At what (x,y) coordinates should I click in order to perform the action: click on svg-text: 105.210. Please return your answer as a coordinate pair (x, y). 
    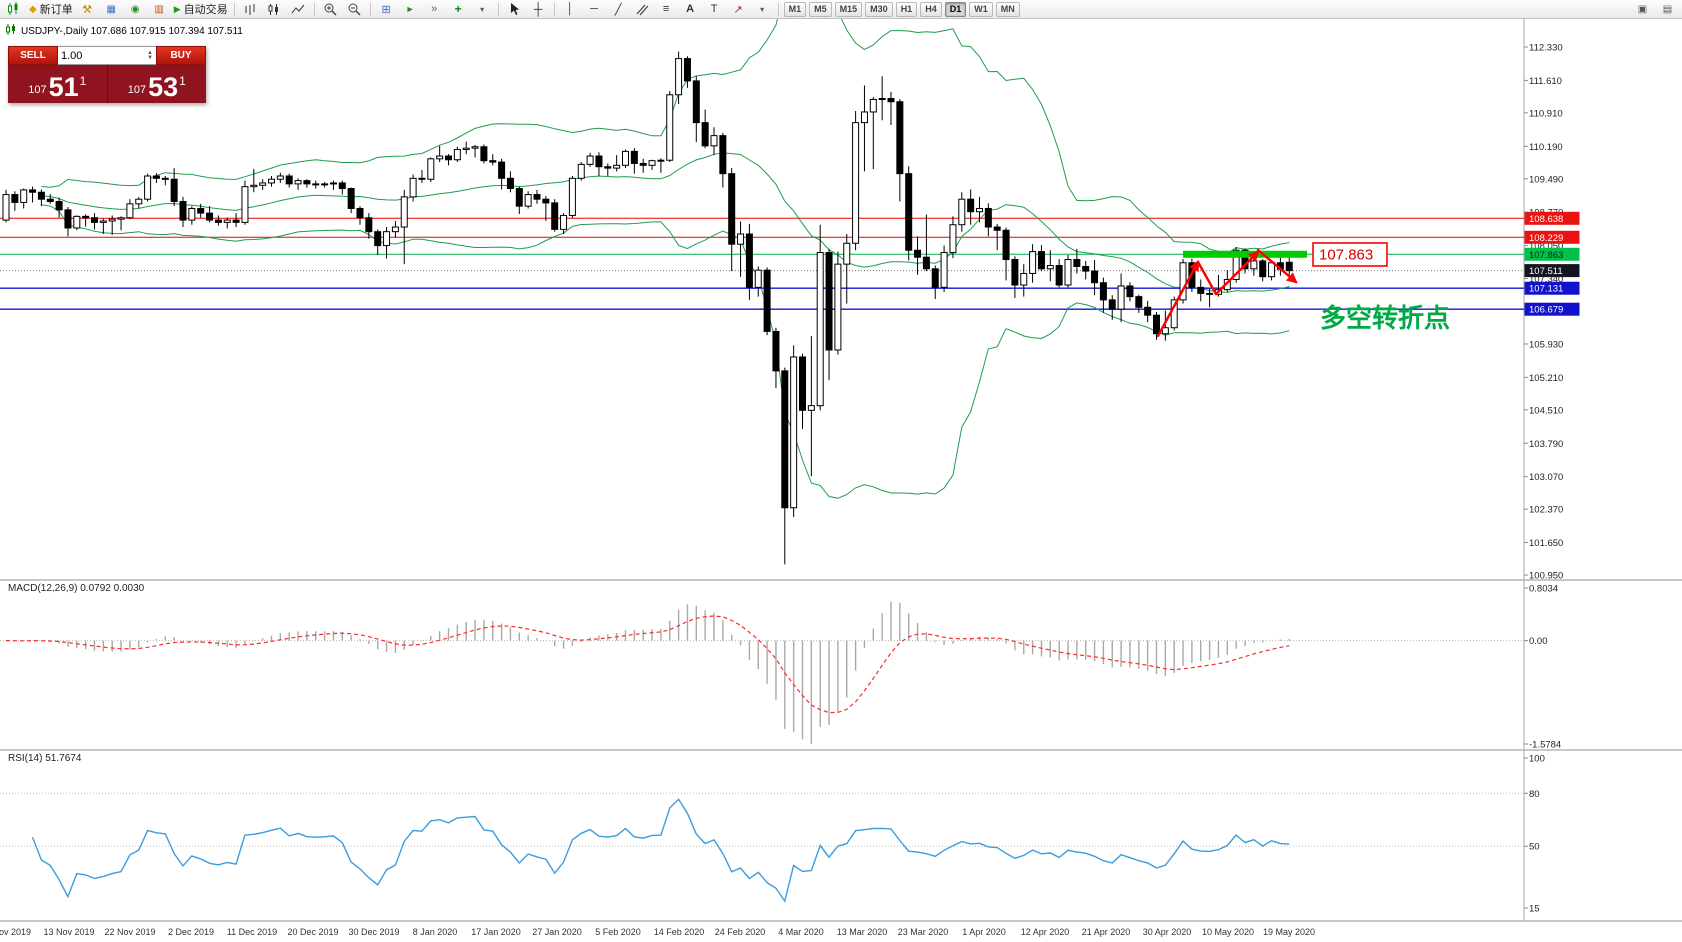
    Looking at the image, I should click on (1546, 378).